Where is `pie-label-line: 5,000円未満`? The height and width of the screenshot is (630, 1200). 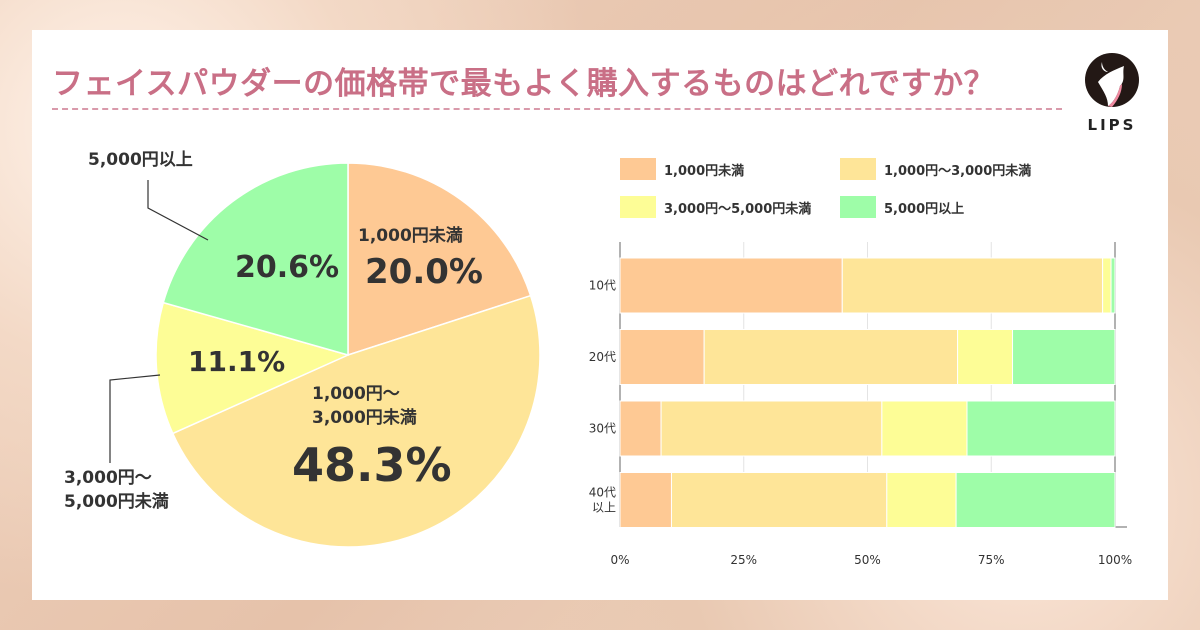
pie-label-line: 5,000円未満 is located at coordinates (116, 502).